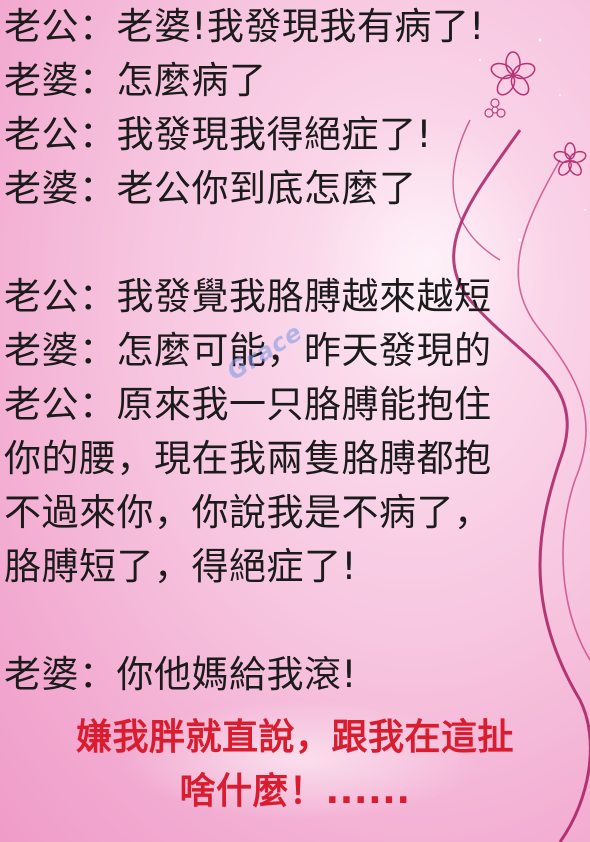 The width and height of the screenshot is (590, 842). Describe the element at coordinates (248, 296) in the screenshot. I see `dialogue-line: 老公：我發覺我胳膊越來越短` at that location.